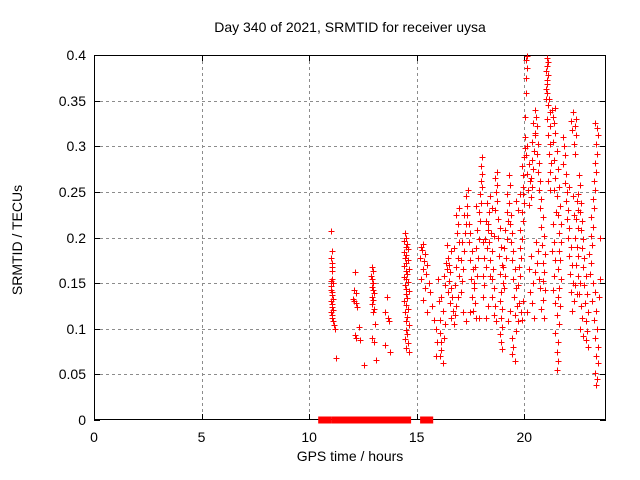 This screenshot has width=640, height=480. Describe the element at coordinates (76, 237) in the screenshot. I see `y-tick-label: 0.2` at that location.